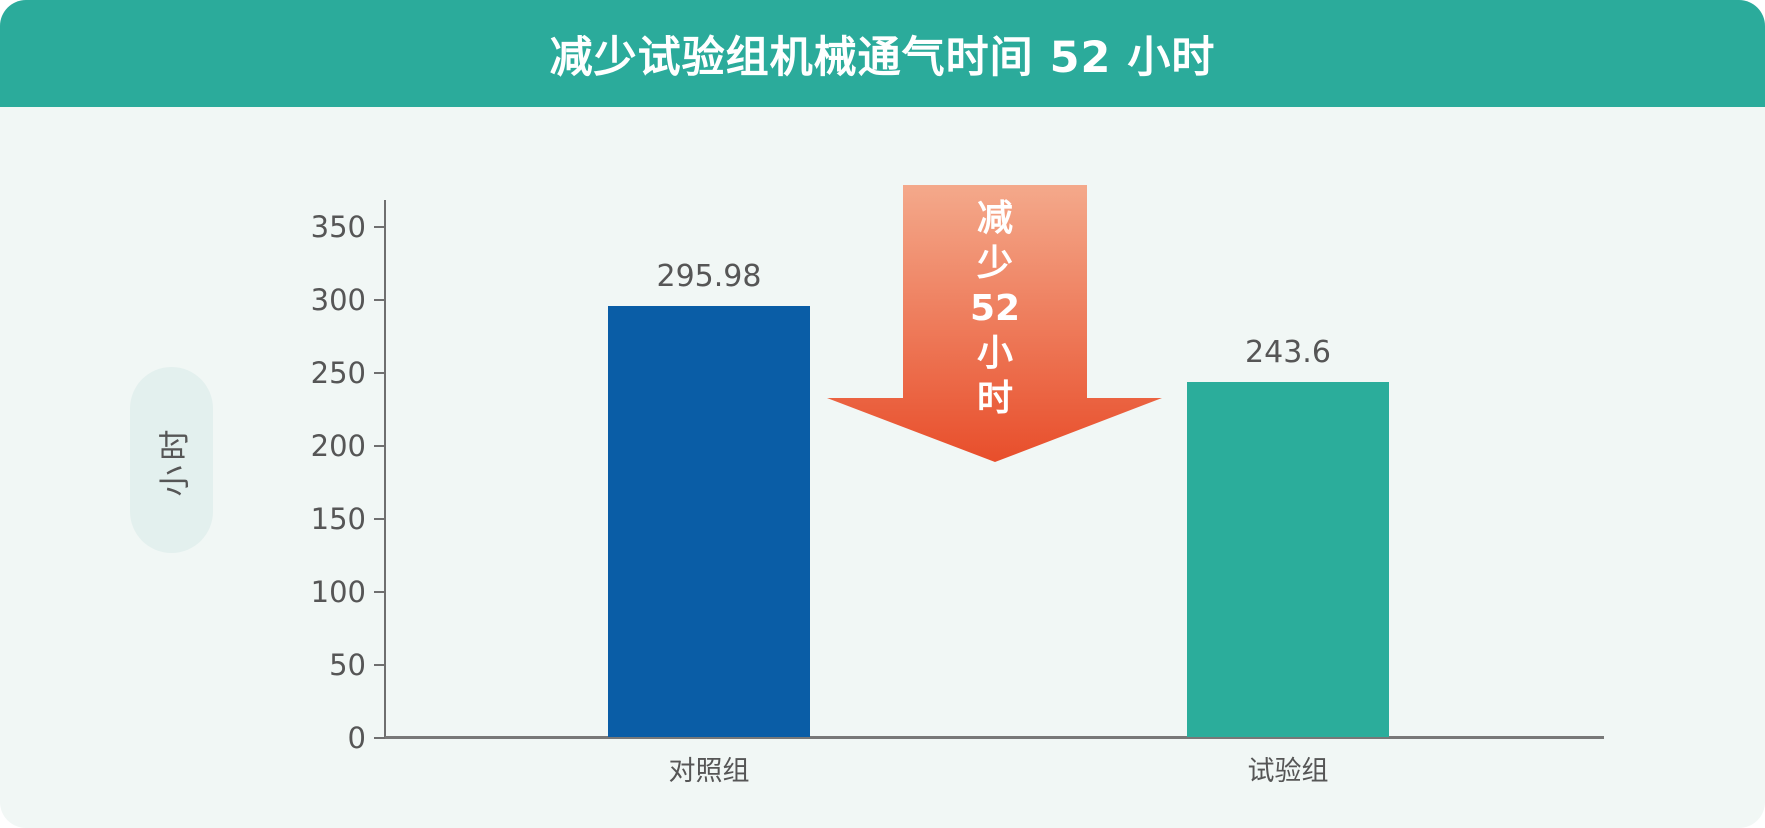 This screenshot has height=828, width=1765. I want to click on decrease-arrow-label-line: 52, so click(995, 308).